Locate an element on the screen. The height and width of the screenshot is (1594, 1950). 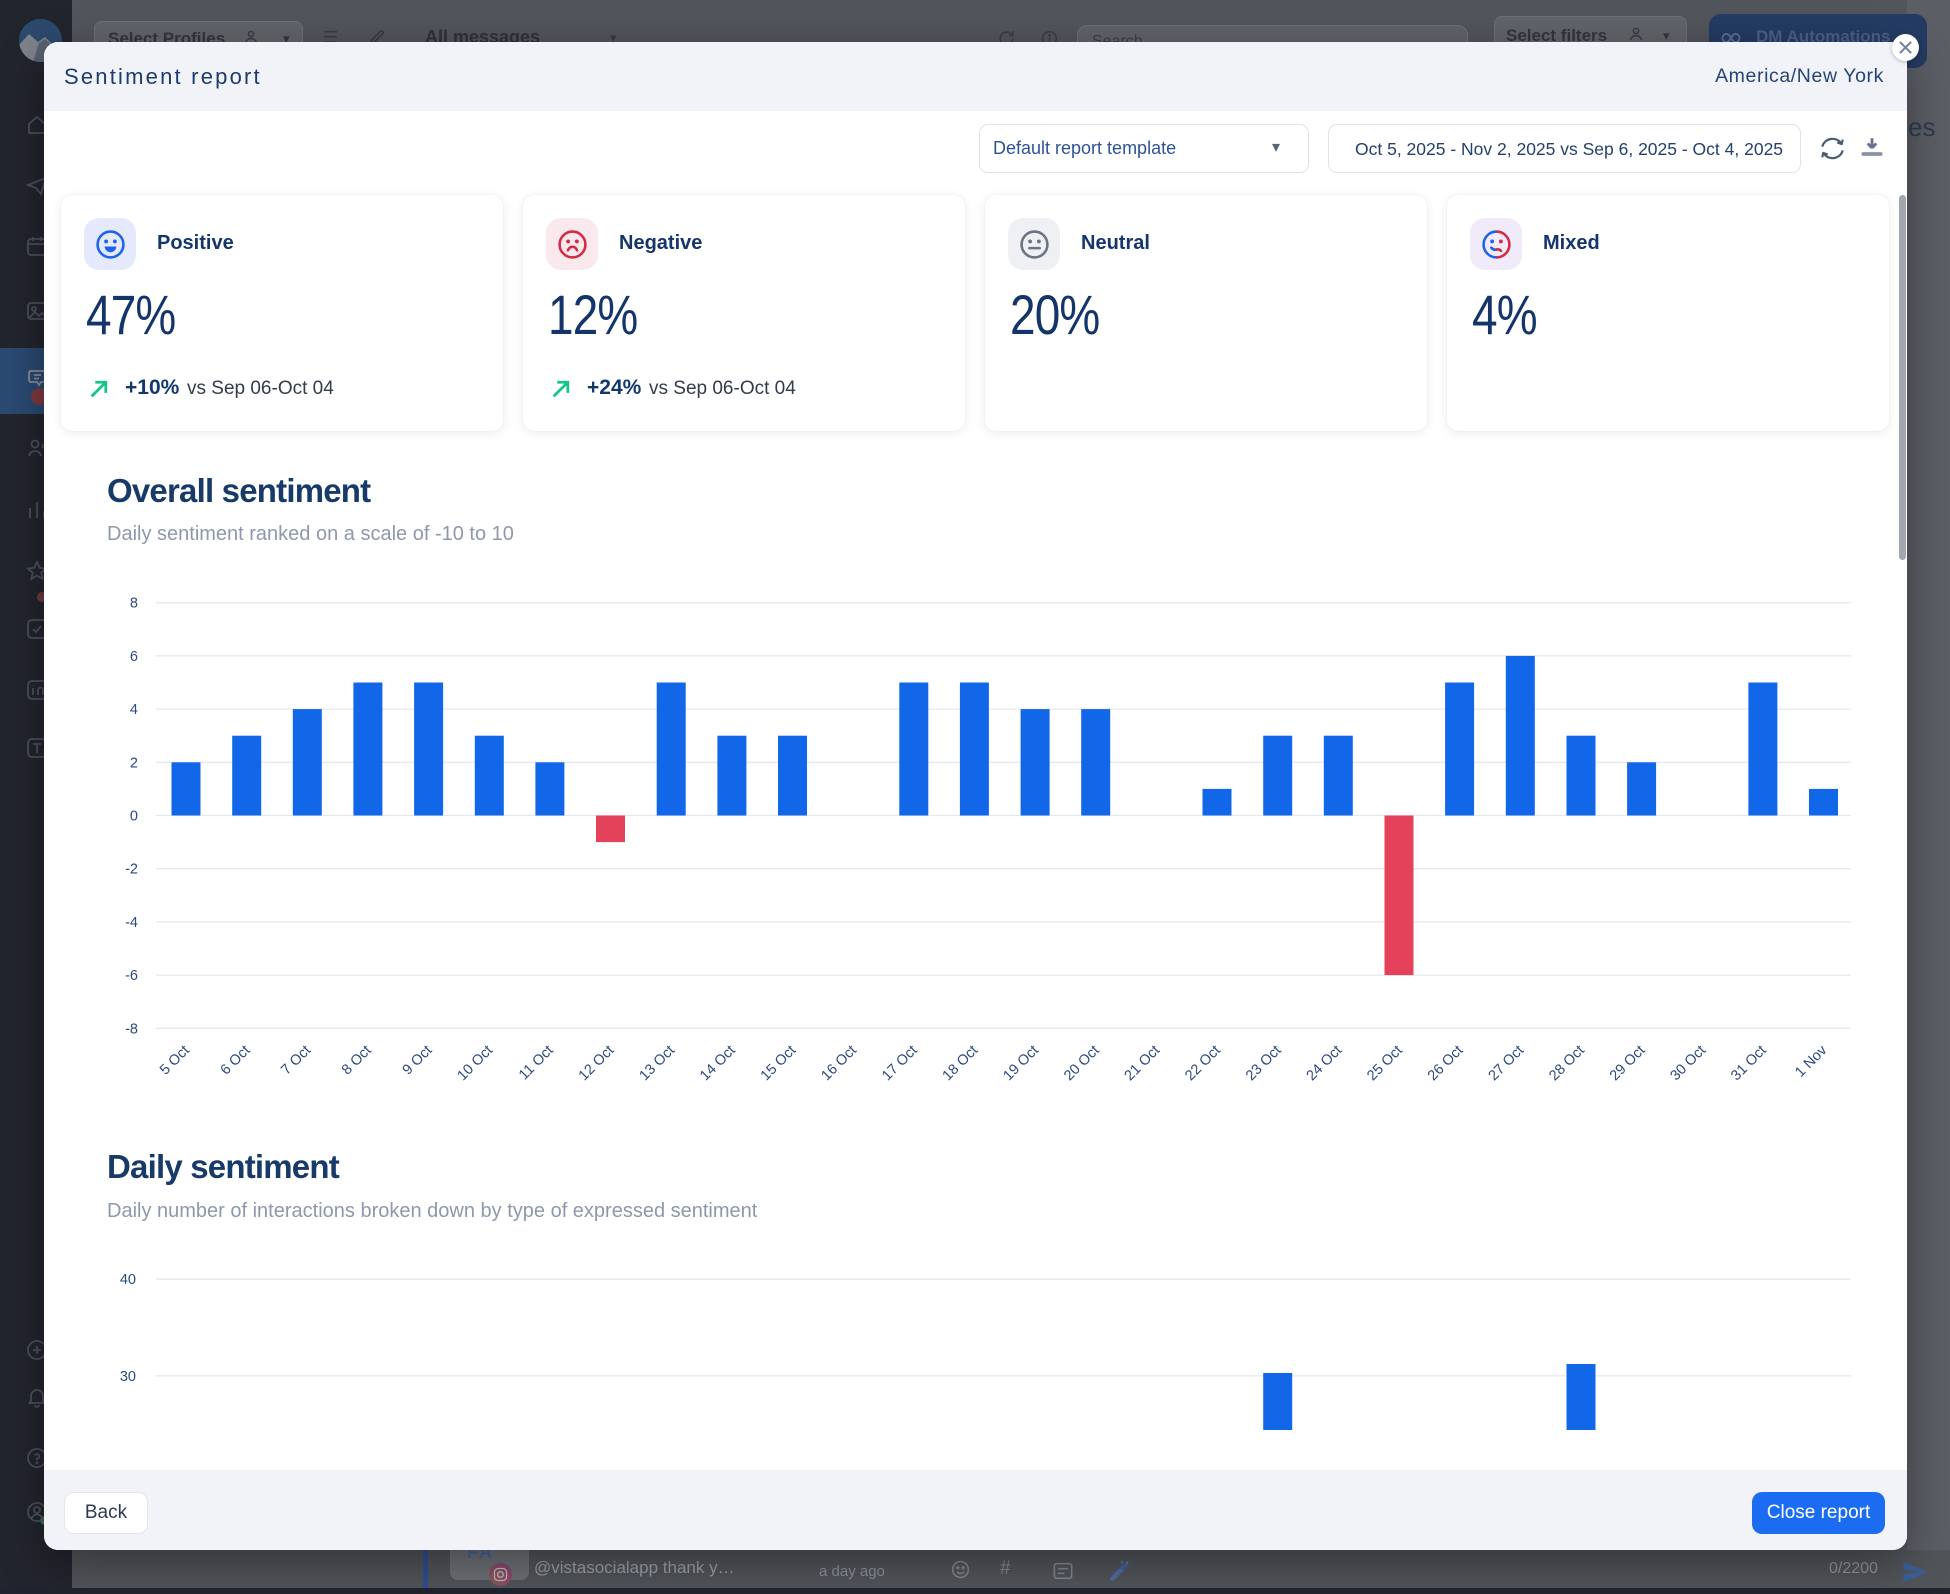
svg-text: 25 Oct is located at coordinates (1385, 1064).